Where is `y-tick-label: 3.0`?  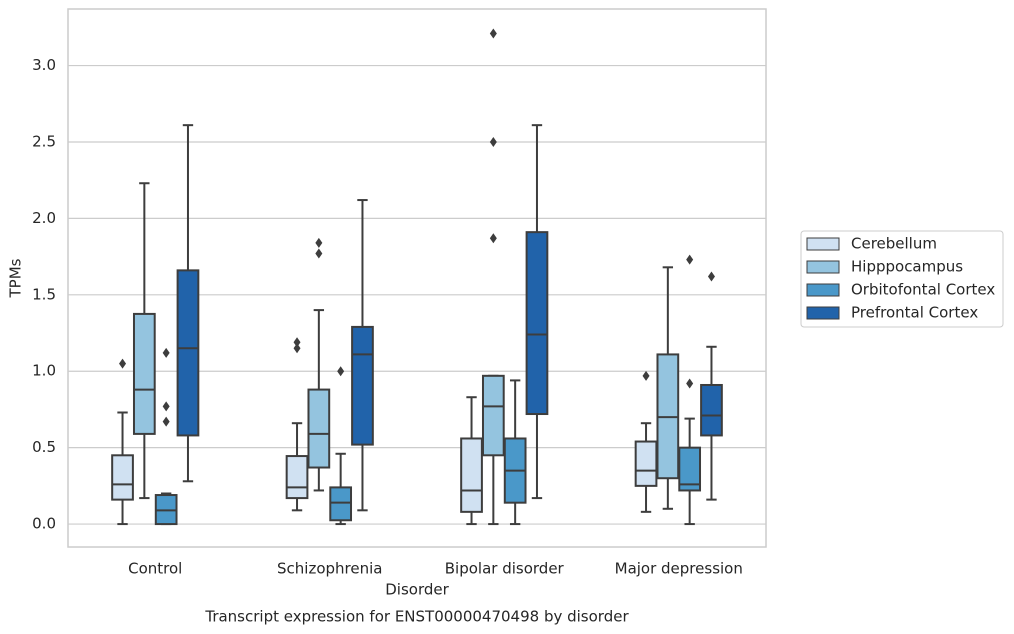
y-tick-label: 3.0 is located at coordinates (44, 65).